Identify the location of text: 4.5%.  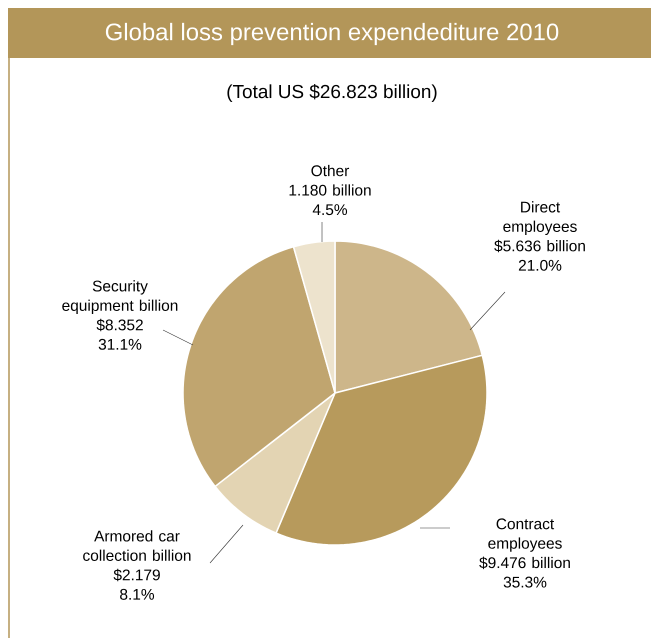
(330, 210).